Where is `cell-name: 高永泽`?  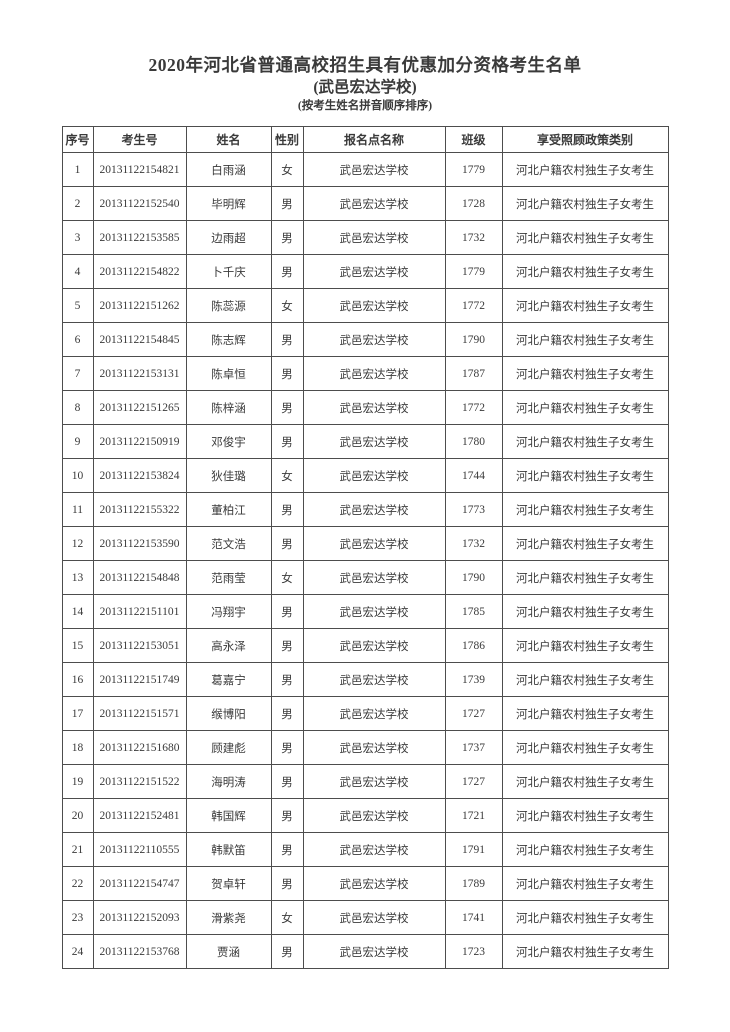
cell-name: 高永泽 is located at coordinates (228, 645).